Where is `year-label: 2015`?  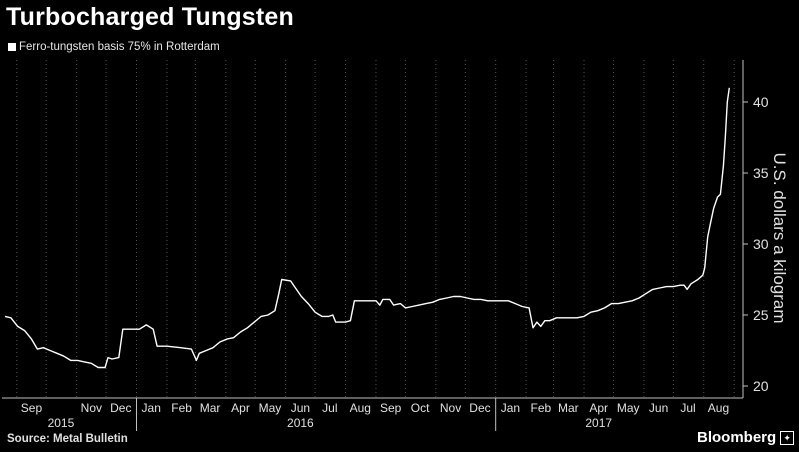
year-label: 2015 is located at coordinates (61, 423).